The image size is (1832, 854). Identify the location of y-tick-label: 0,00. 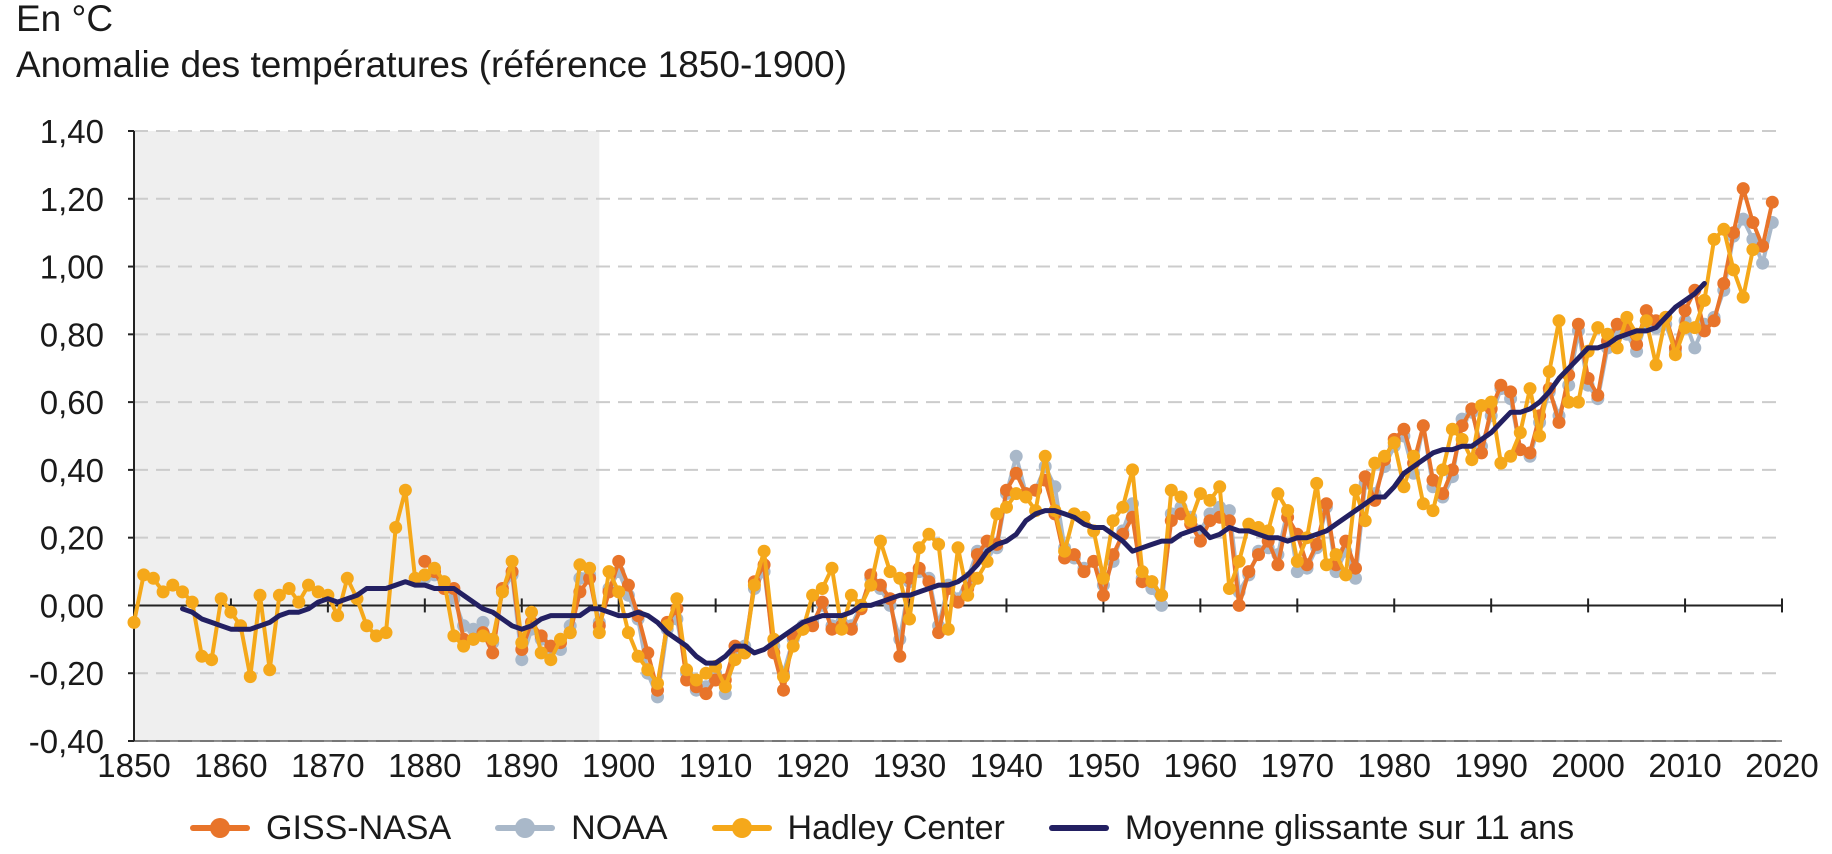
(72, 605).